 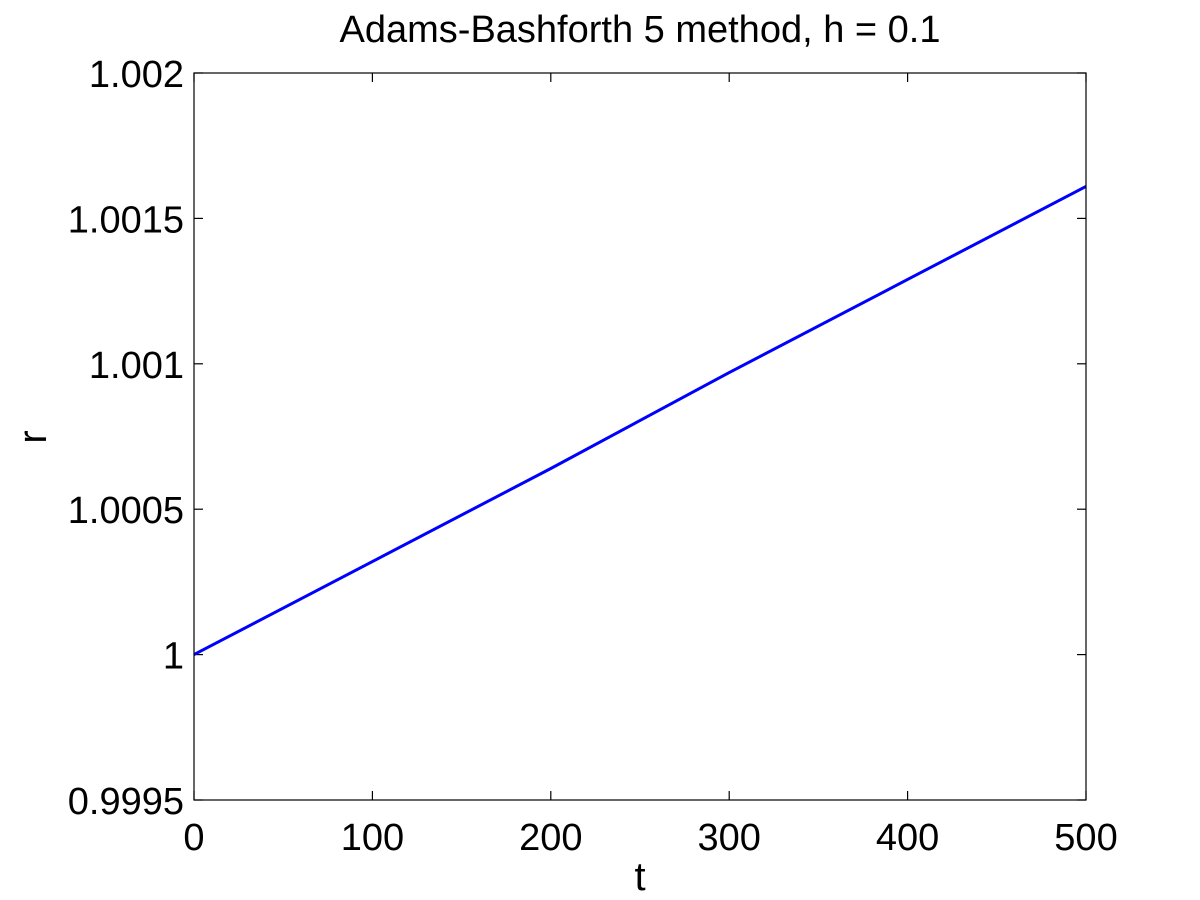 What do you see at coordinates (136, 75) in the screenshot?
I see `y-tick-label: 1.002` at bounding box center [136, 75].